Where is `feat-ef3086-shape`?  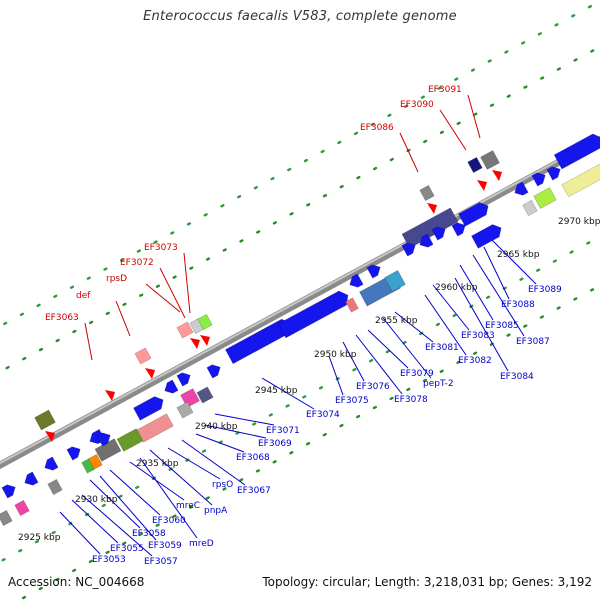 feat-ef3086-shape is located at coordinates (427, 193).